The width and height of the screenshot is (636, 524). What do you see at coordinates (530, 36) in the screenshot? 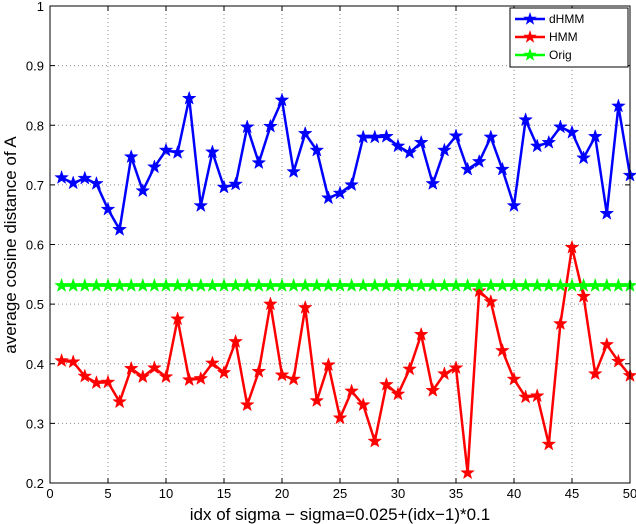
I see `legend-marker-hmm` at bounding box center [530, 36].